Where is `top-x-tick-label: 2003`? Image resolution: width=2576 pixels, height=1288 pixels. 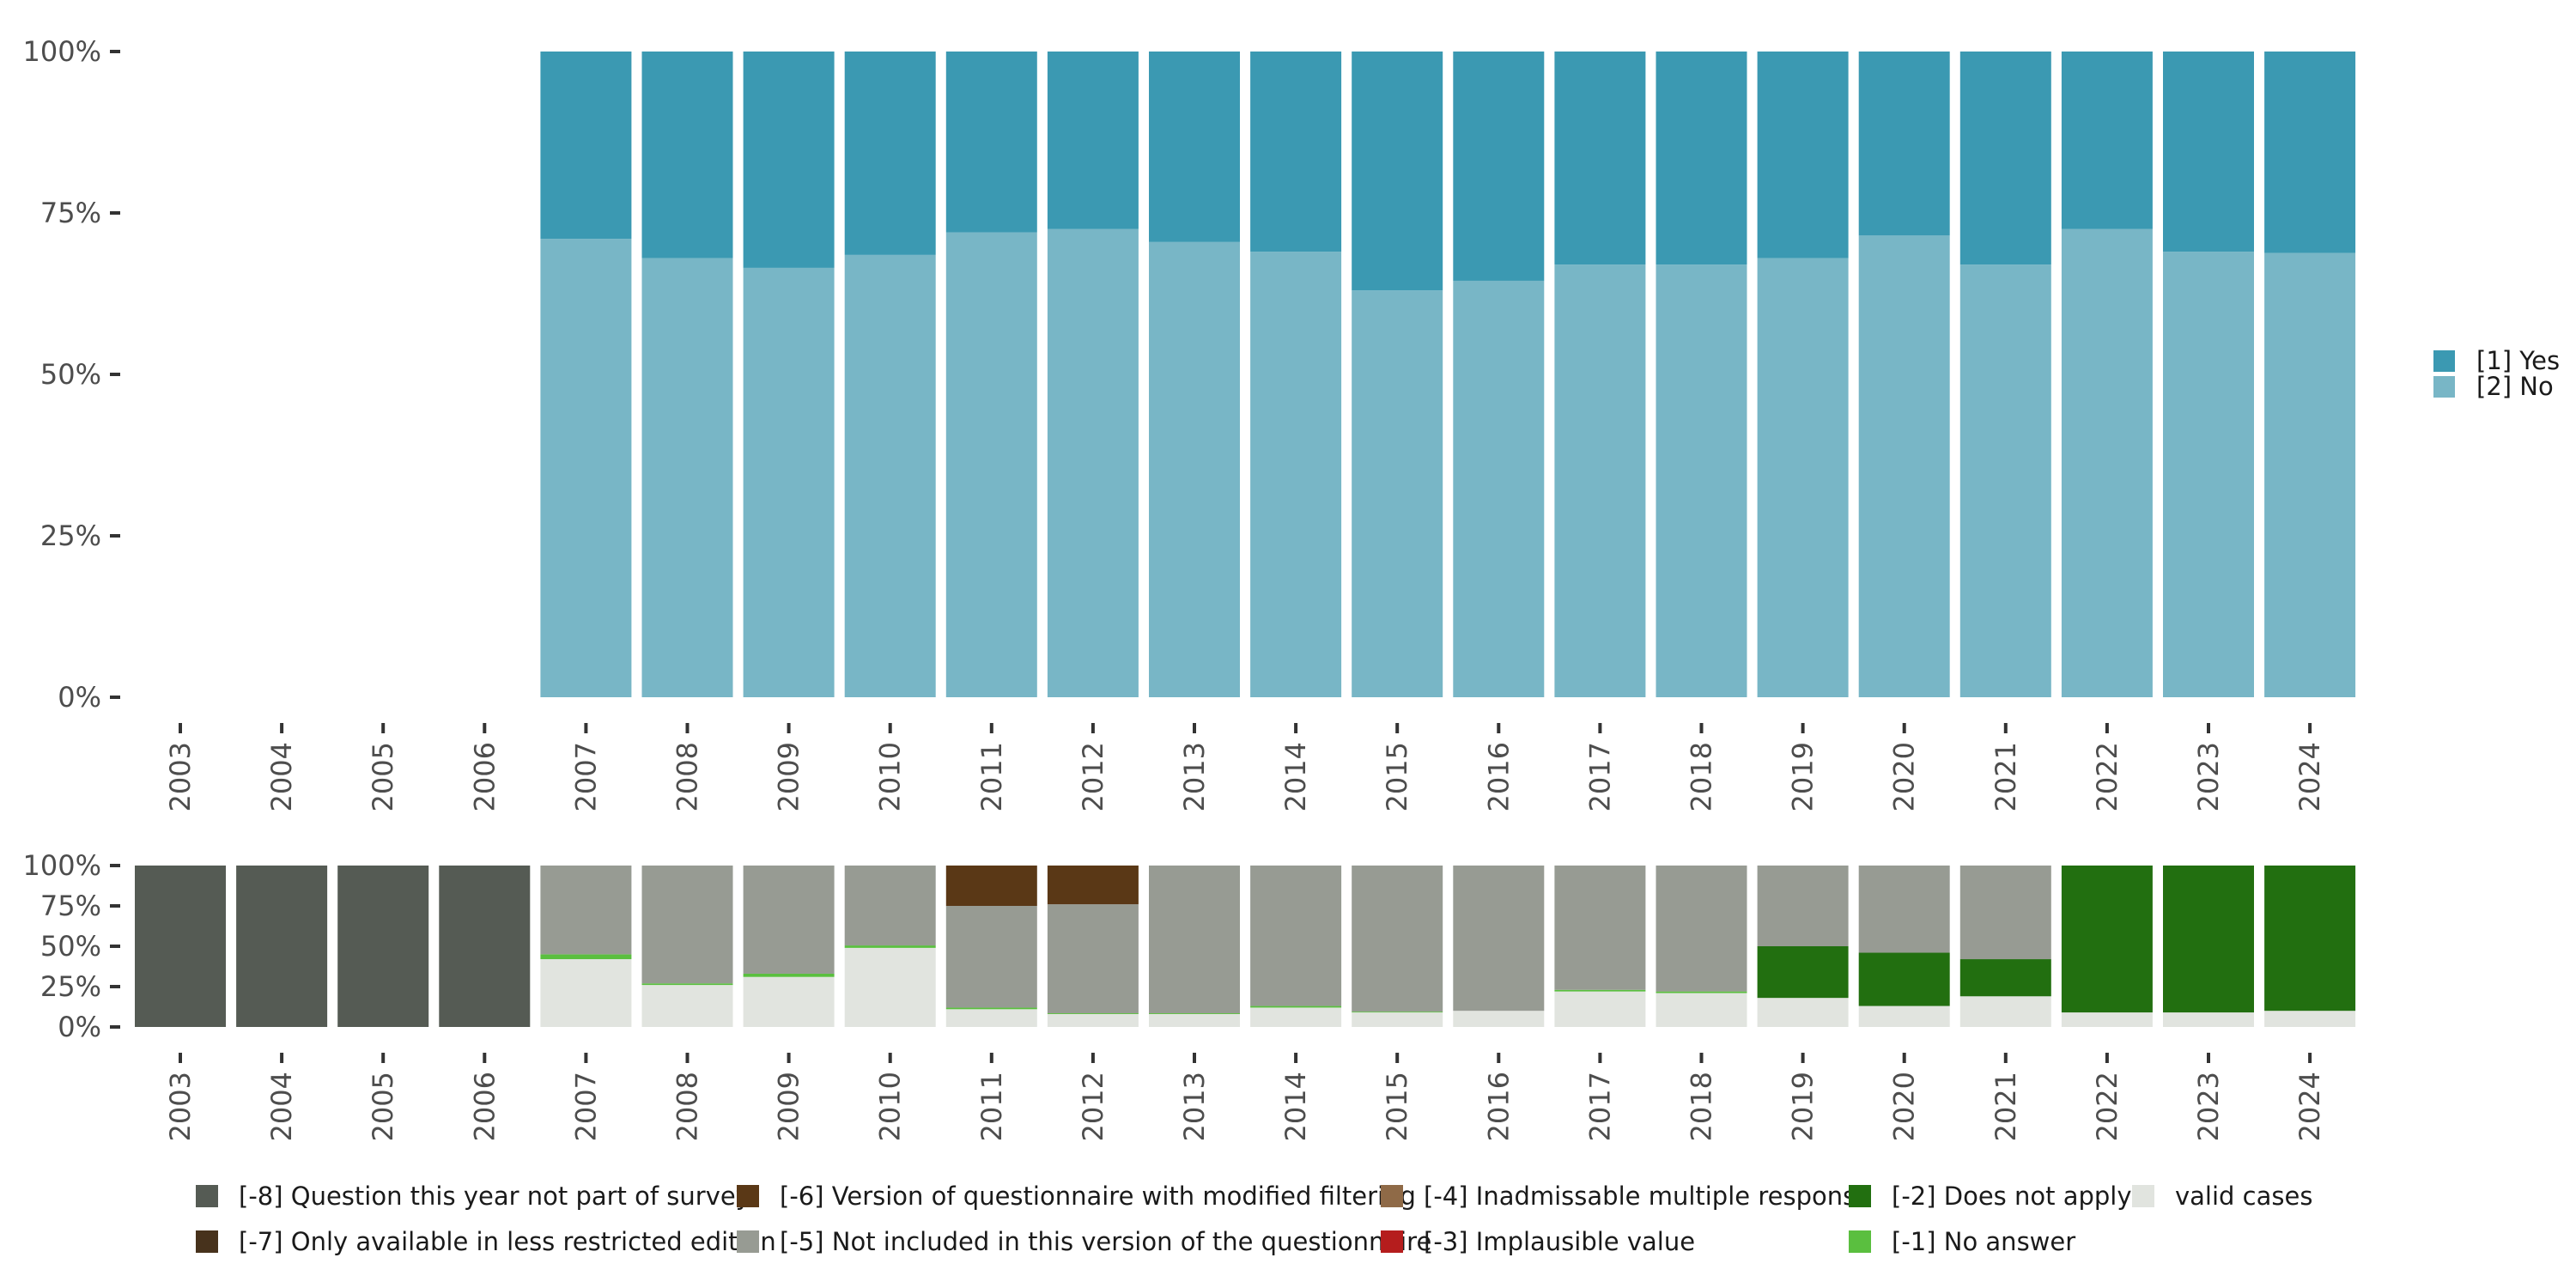
top-x-tick-label: 2003 is located at coordinates (180, 777).